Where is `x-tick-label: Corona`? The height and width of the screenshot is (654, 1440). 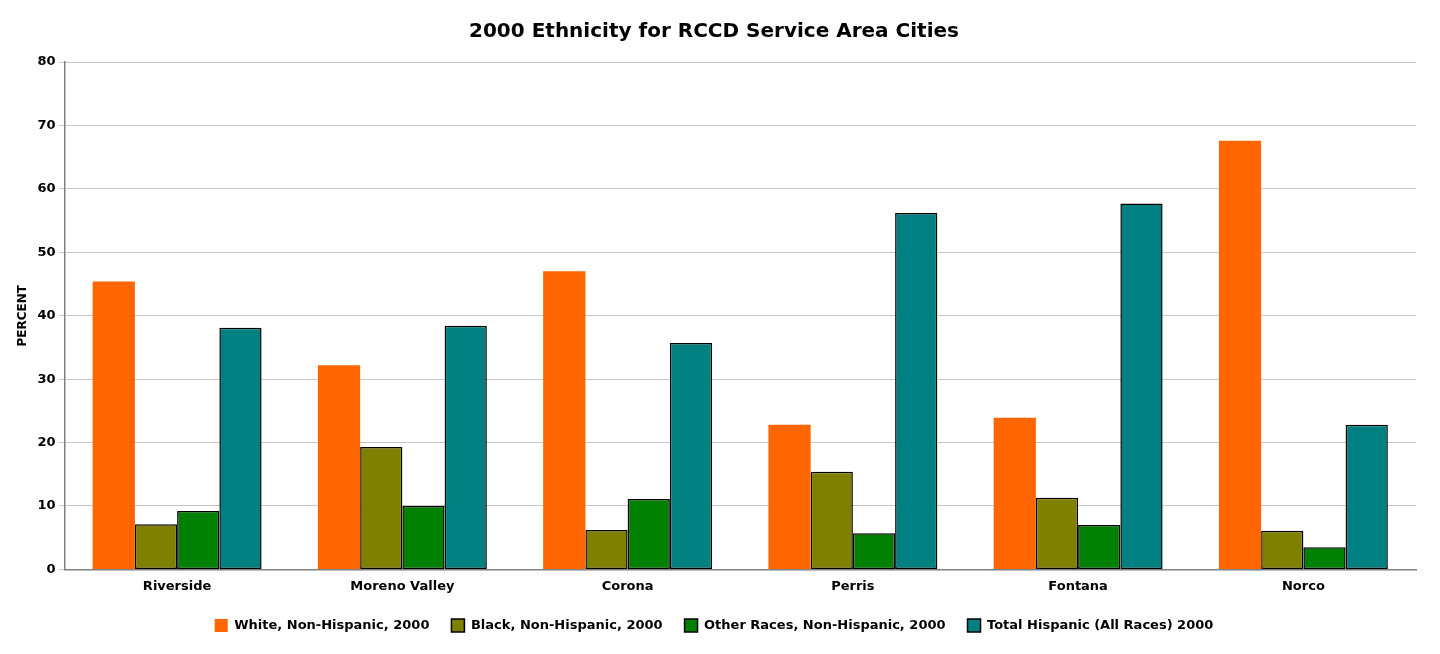 x-tick-label: Corona is located at coordinates (627, 585).